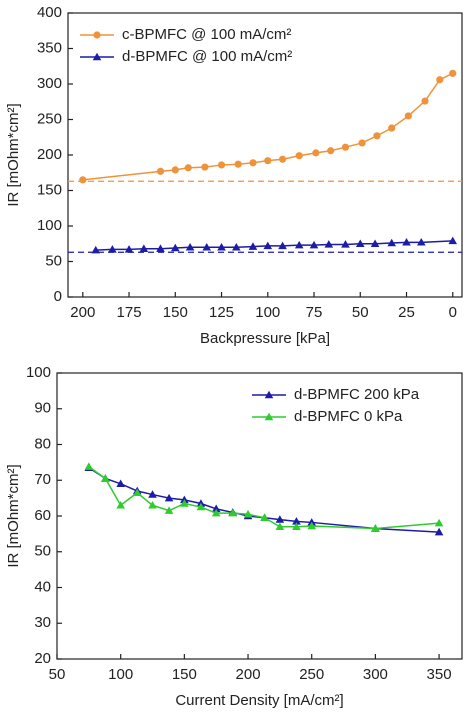  I want to click on y-tick-label: 80, so click(42, 443).